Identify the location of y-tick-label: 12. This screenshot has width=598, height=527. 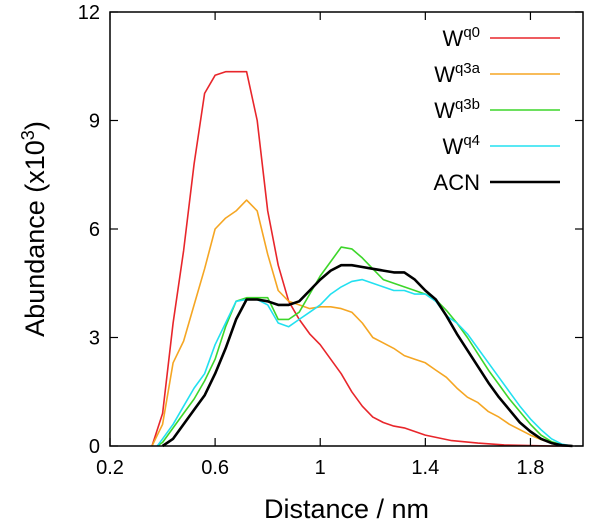
(89, 13).